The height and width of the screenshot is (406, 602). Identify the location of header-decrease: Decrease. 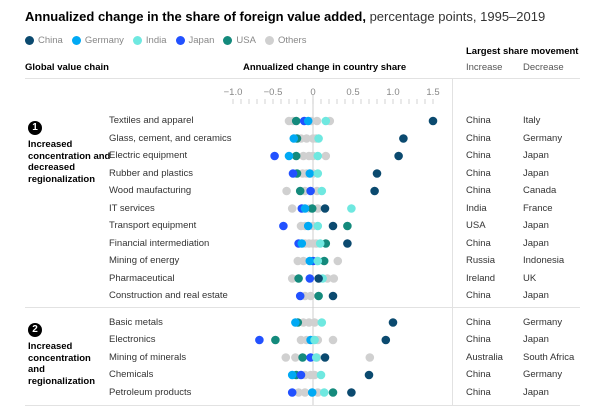
(543, 67).